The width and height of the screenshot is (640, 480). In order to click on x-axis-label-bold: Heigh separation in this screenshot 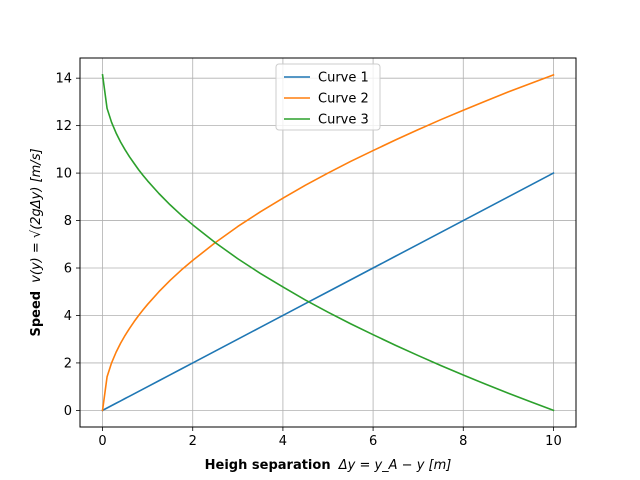, I will do `click(268, 465)`.